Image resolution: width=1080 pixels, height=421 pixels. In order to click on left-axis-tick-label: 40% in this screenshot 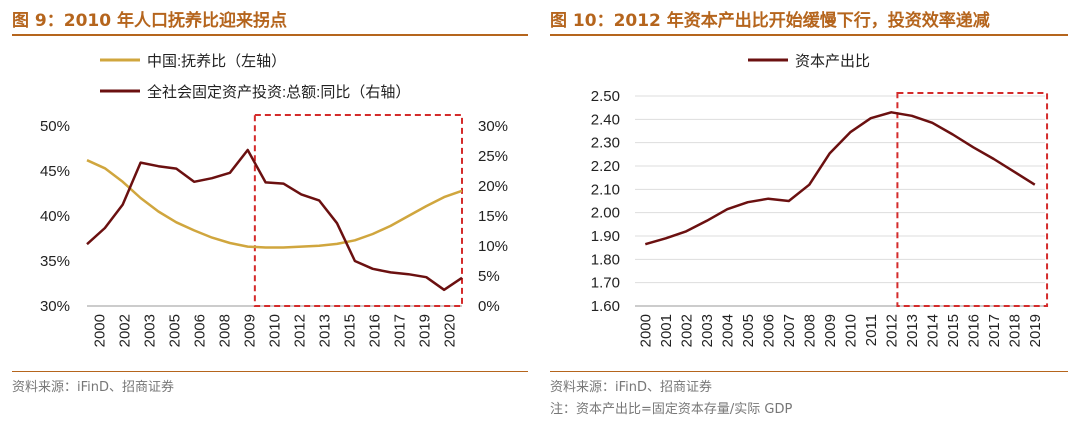, I will do `click(55, 216)`.